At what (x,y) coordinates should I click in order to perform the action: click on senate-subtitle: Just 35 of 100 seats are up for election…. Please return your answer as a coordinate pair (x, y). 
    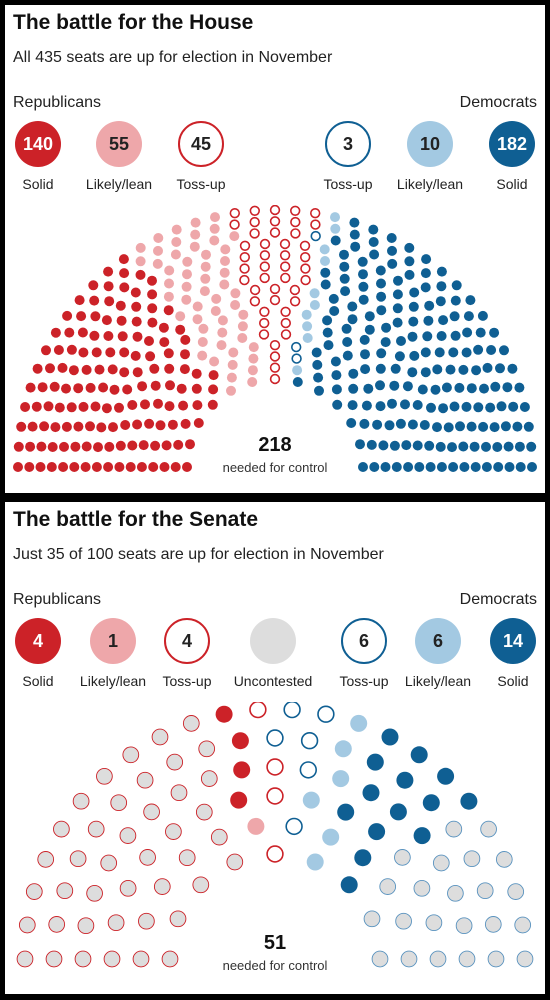
    Looking at the image, I should click on (198, 554).